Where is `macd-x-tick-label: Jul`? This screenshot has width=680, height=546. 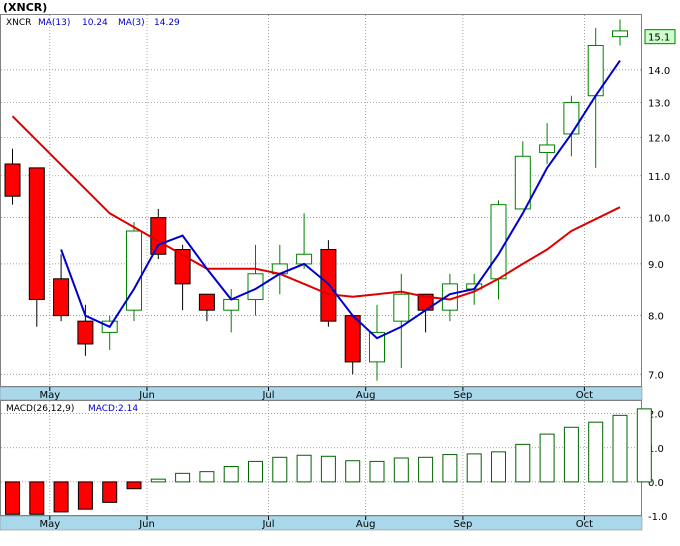
macd-x-tick-label: Jul is located at coordinates (267, 524).